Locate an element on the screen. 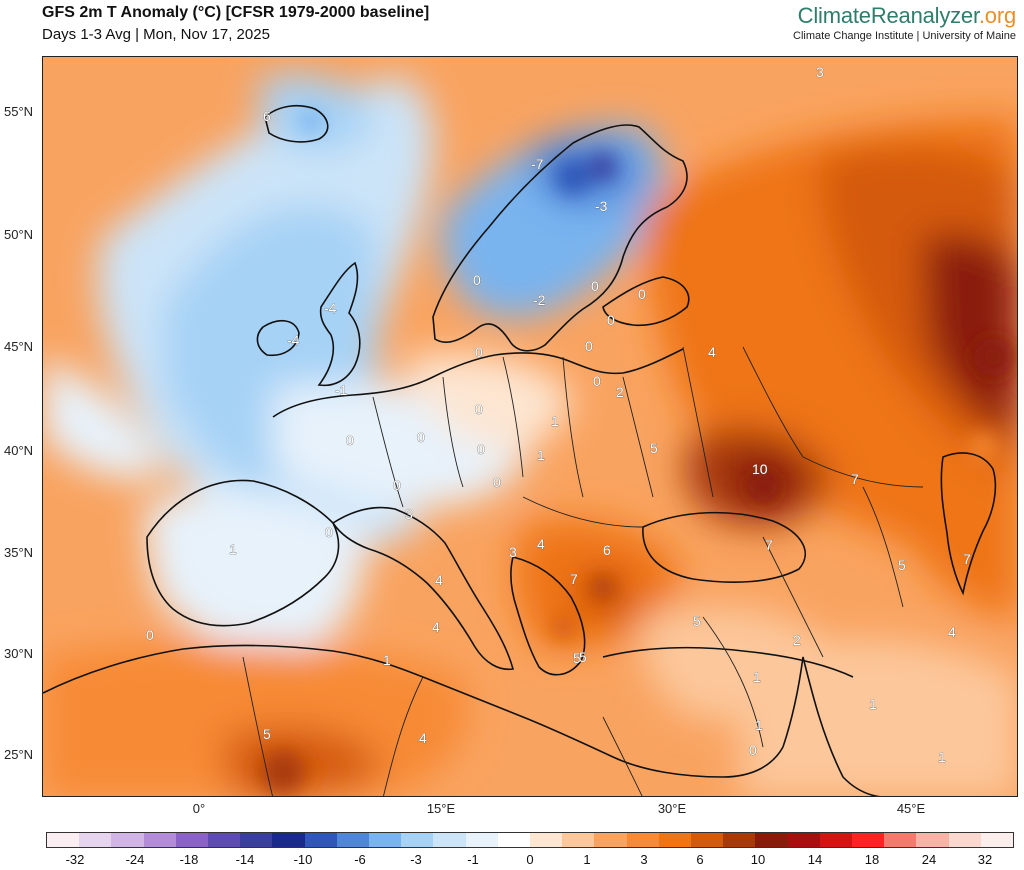 The width and height of the screenshot is (1024, 870). coast-great-britain is located at coordinates (339, 324).